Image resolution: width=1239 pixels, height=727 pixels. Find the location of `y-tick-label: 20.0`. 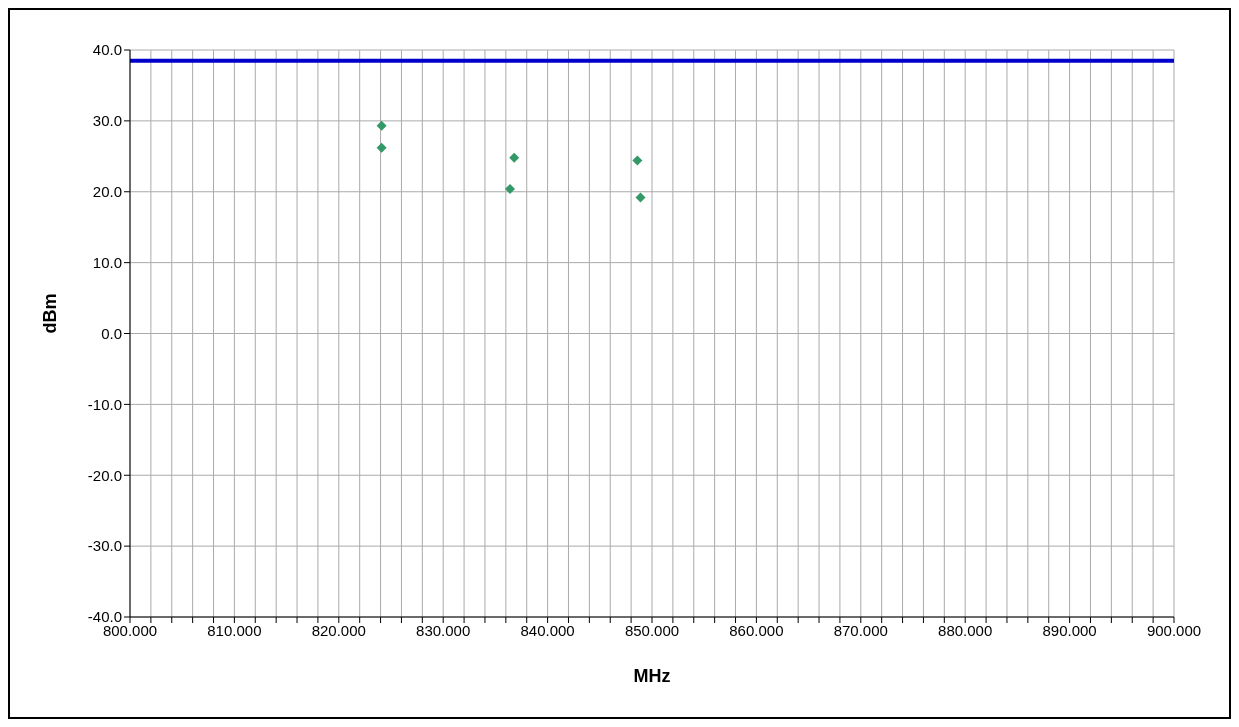

y-tick-label: 20.0 is located at coordinates (107, 192).